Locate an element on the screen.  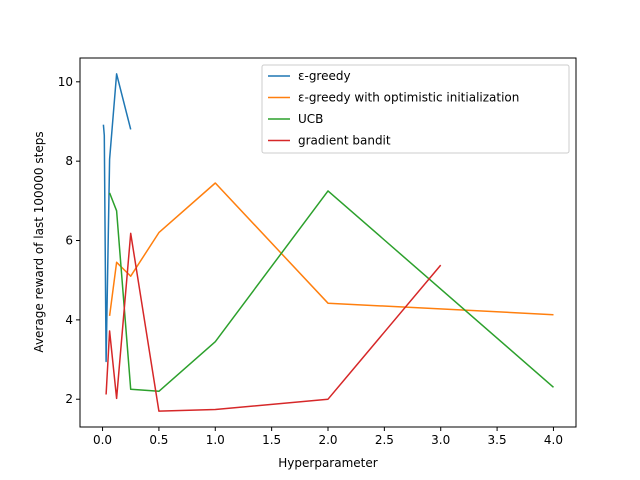
x-tick-label: 0.0 is located at coordinates (102, 440).